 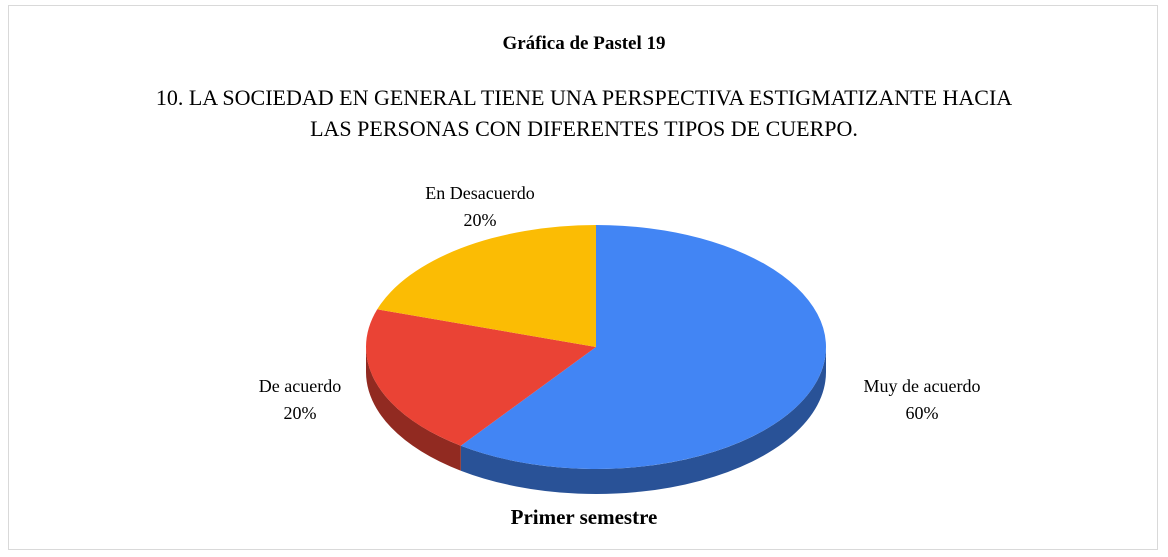 What do you see at coordinates (922, 386) in the screenshot?
I see `data-label-name: Muy de acuerdo` at bounding box center [922, 386].